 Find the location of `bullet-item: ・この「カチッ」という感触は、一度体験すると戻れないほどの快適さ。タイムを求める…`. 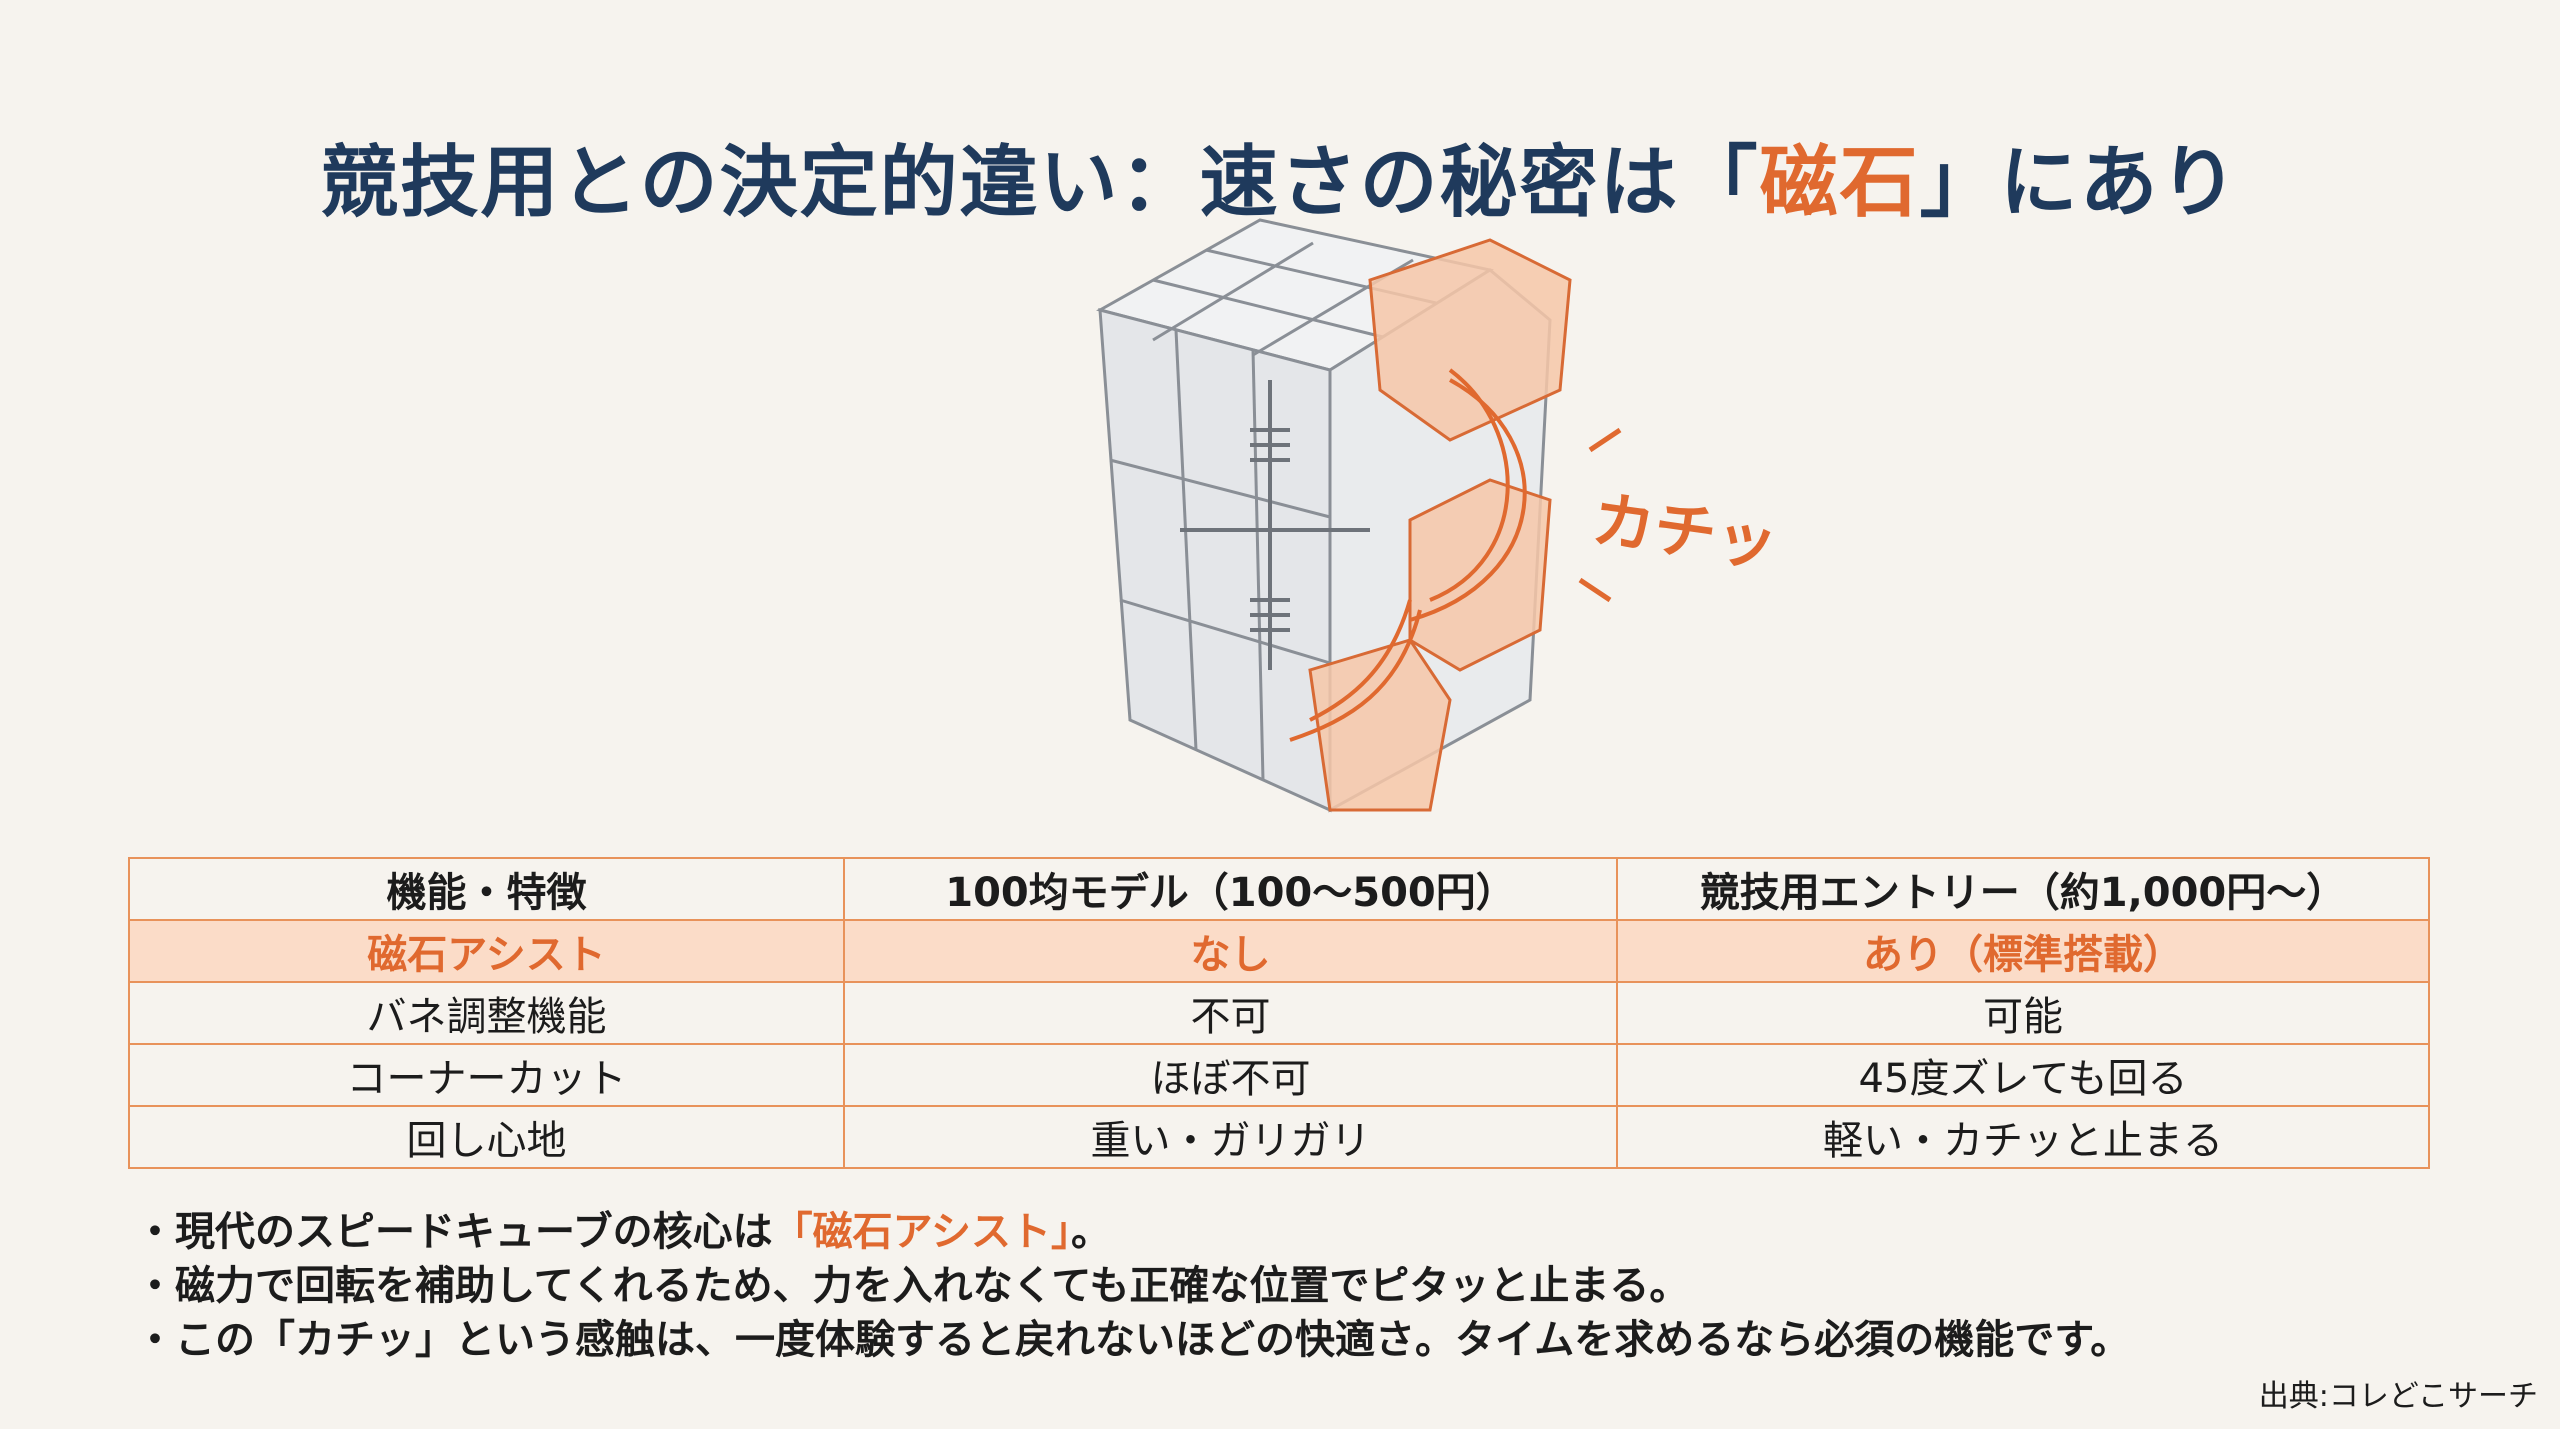

bullet-item: ・この「カチッ」という感触は、一度体験すると戻れないほどの快適さ。タイムを求める… is located at coordinates (1133, 1340).